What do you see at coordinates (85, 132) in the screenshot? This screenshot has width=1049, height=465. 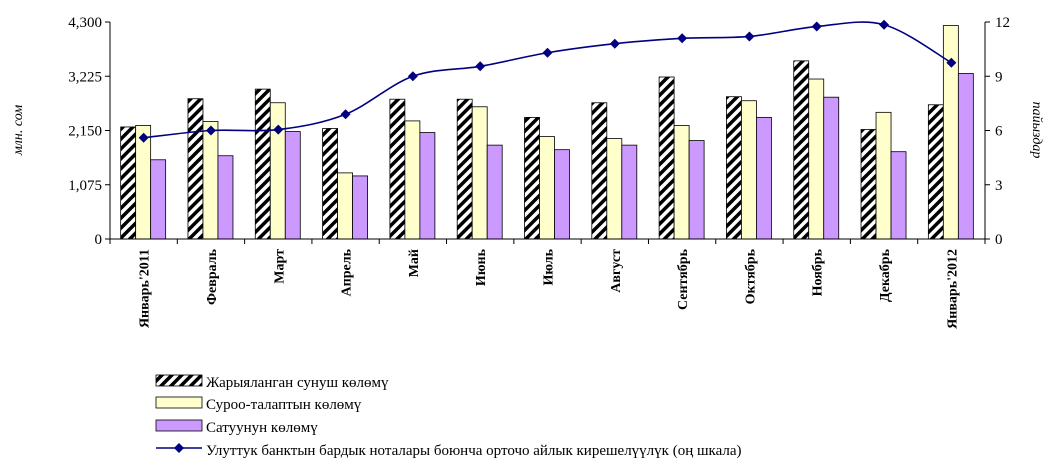 I see `left-tick-label: 2,150` at bounding box center [85, 132].